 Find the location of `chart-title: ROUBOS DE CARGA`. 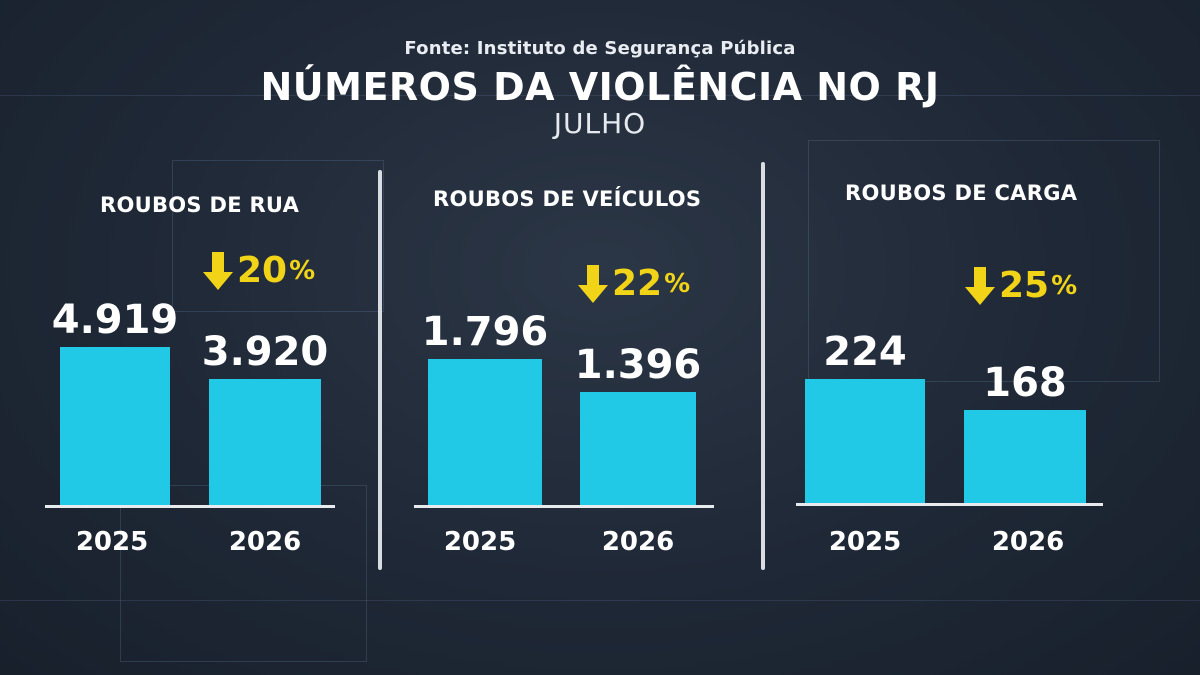

chart-title: ROUBOS DE CARGA is located at coordinates (961, 193).